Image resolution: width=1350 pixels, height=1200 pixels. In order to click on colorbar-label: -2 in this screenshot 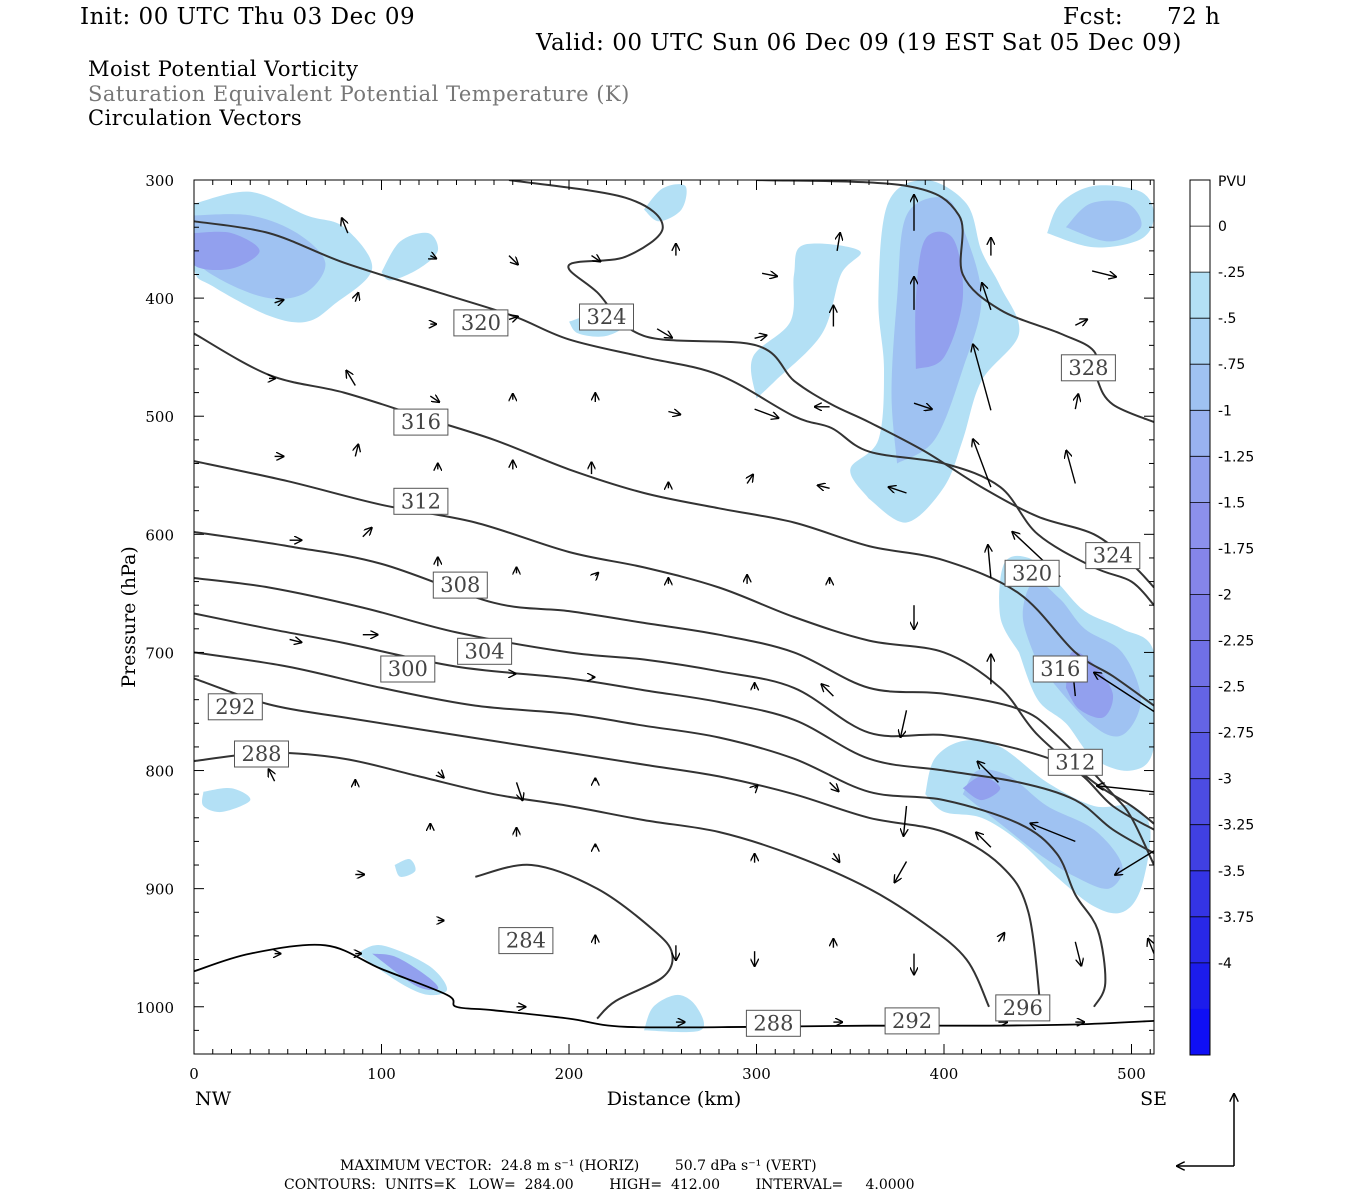, I will do `click(1225, 596)`.